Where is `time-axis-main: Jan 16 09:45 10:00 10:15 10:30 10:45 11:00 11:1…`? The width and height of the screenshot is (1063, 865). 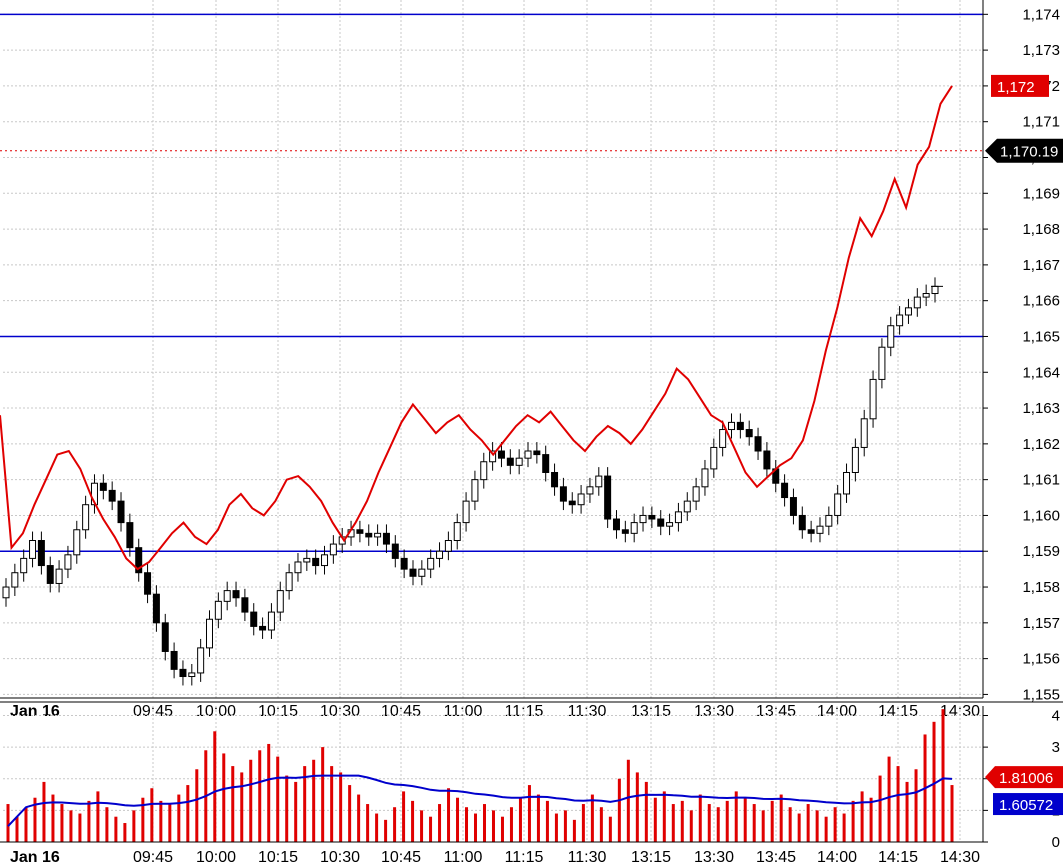 time-axis-main: Jan 16 09:45 10:00 10:15 10:30 10:45 11:00 11:1… is located at coordinates (491, 708).